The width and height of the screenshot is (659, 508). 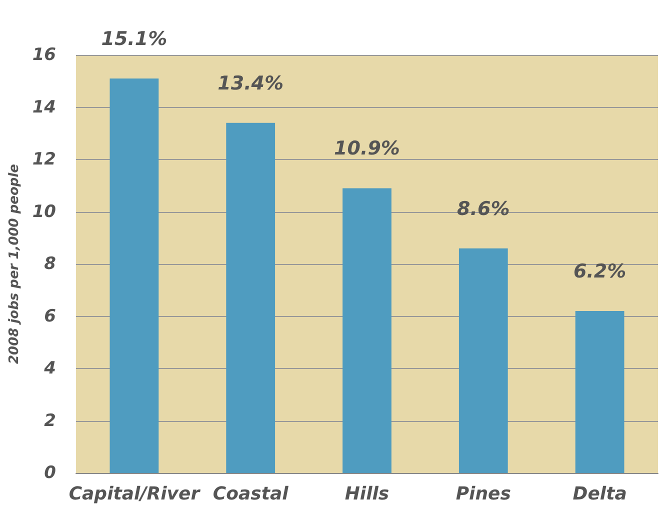 What do you see at coordinates (367, 149) in the screenshot?
I see `data-label: 10.9%` at bounding box center [367, 149].